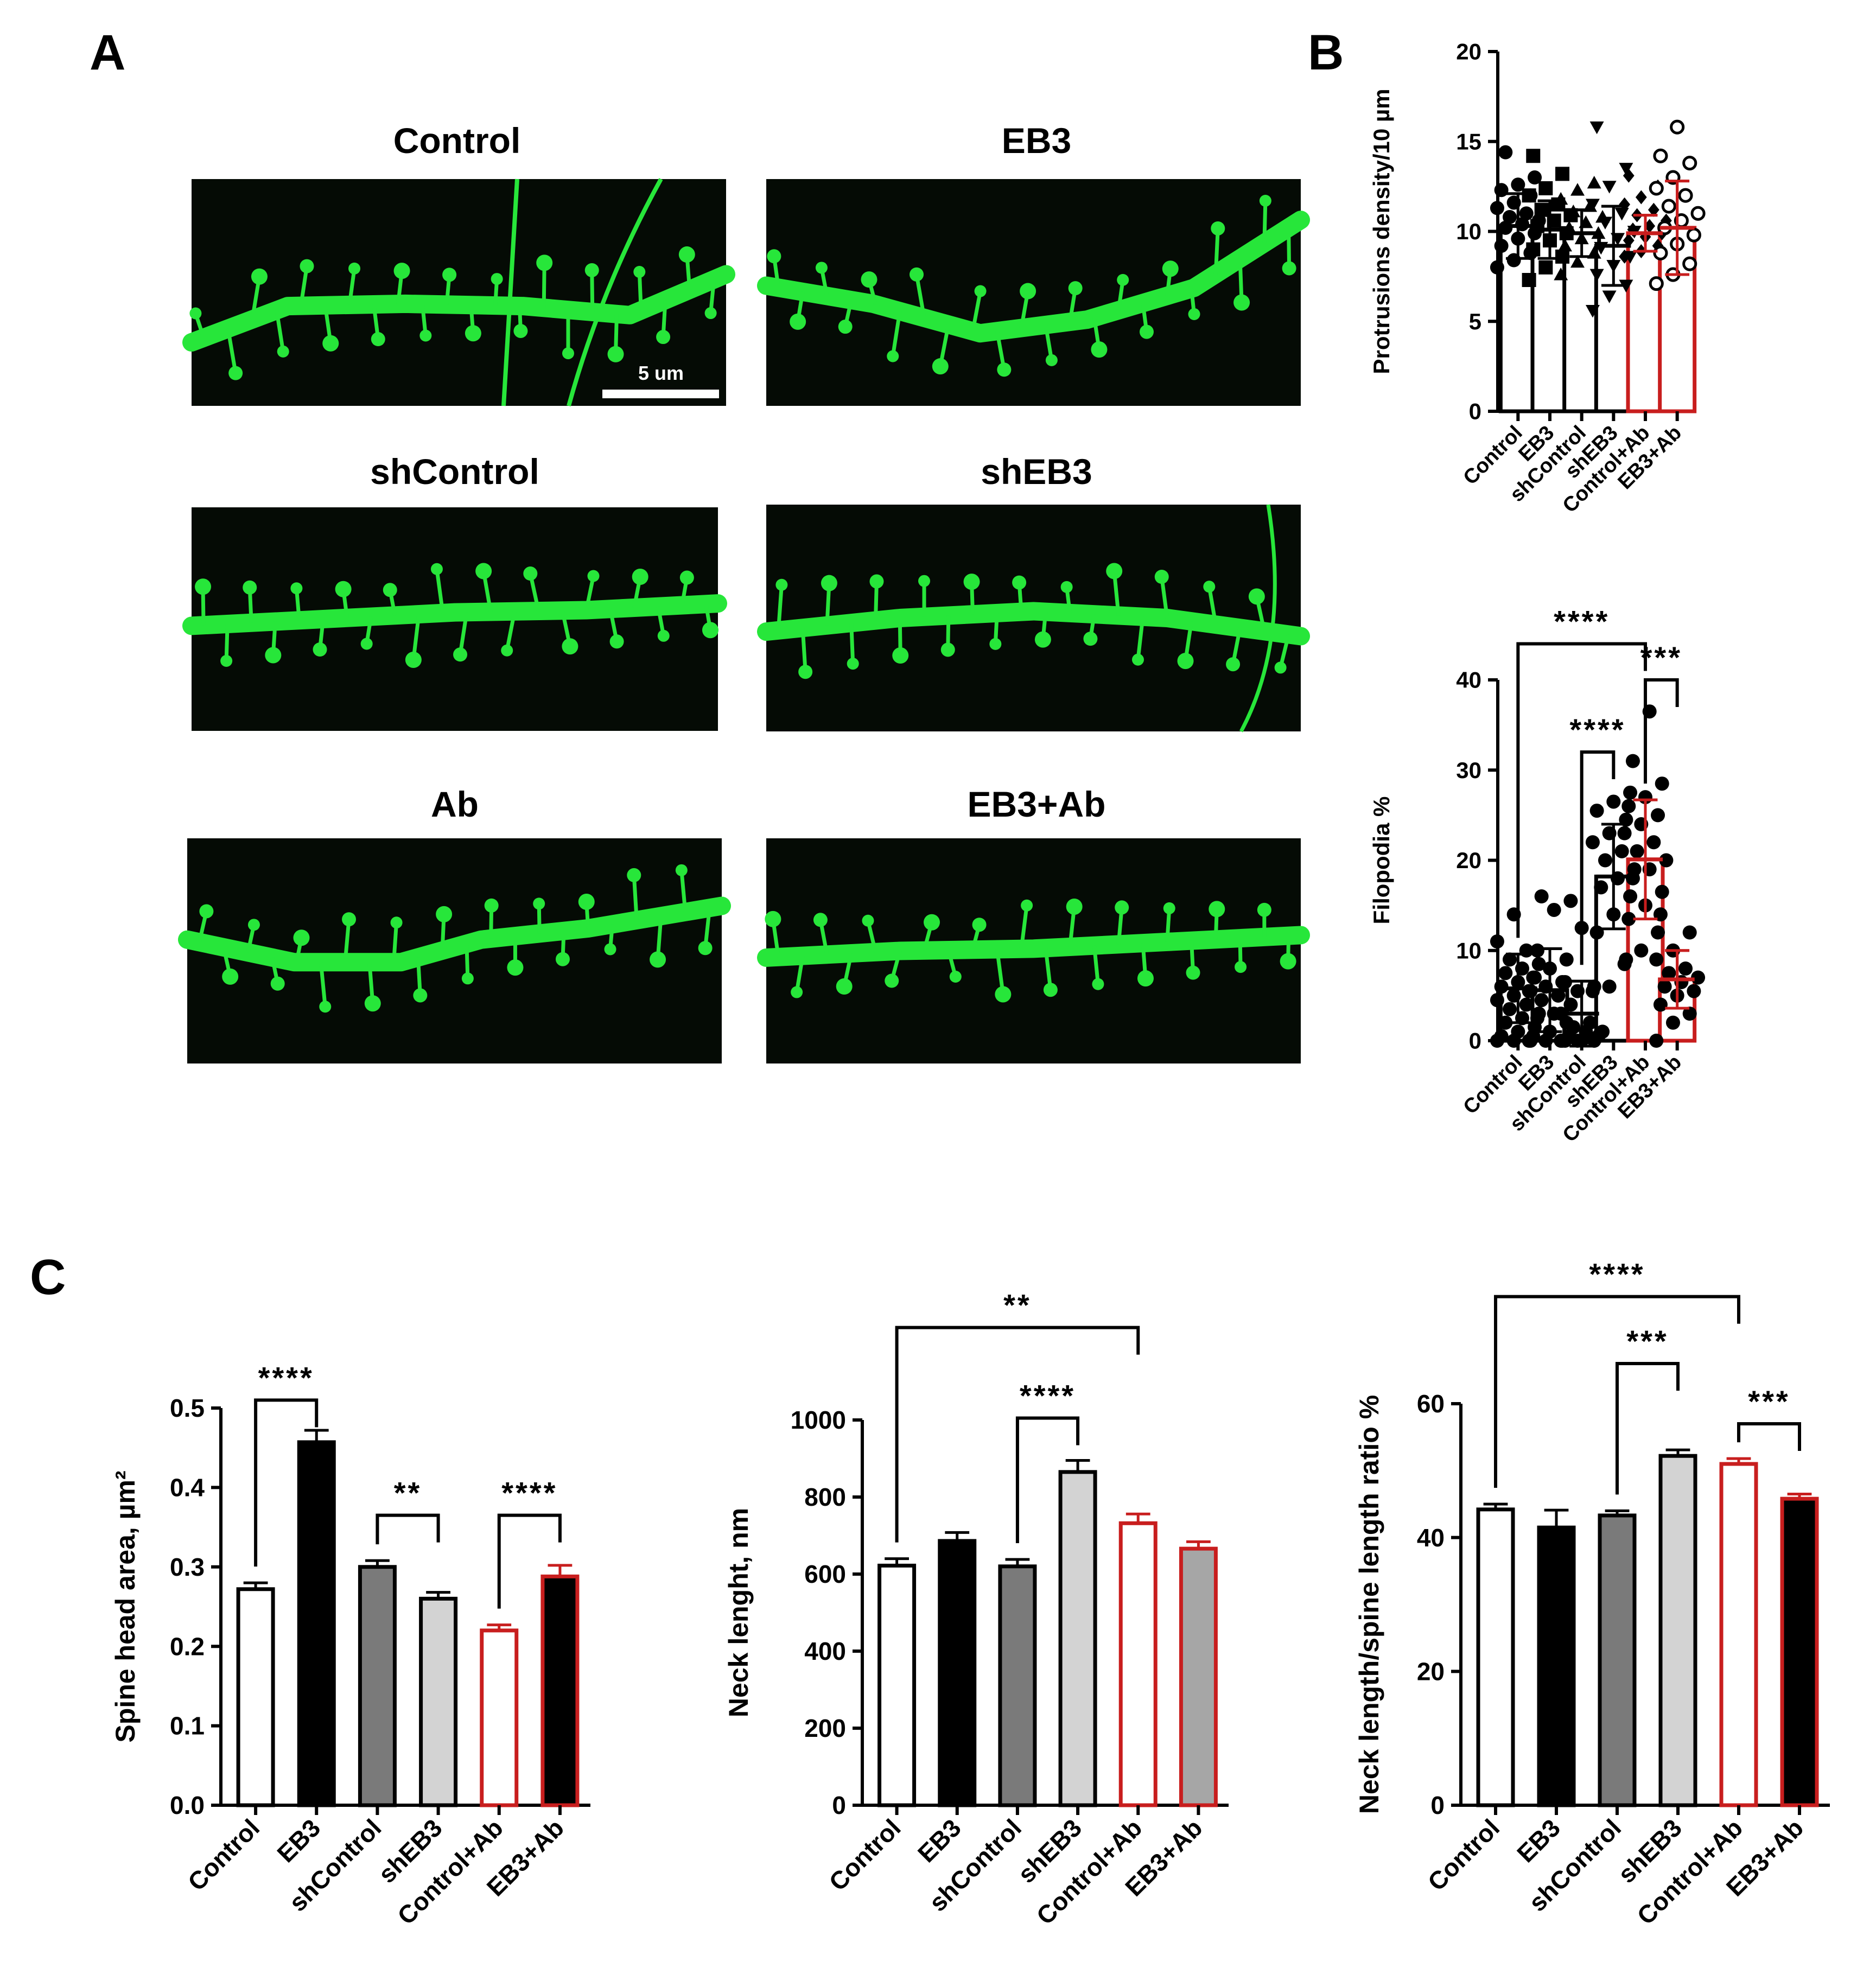 This screenshot has width=1876, height=1987. I want to click on y-tick-label: 10, so click(1468, 231).